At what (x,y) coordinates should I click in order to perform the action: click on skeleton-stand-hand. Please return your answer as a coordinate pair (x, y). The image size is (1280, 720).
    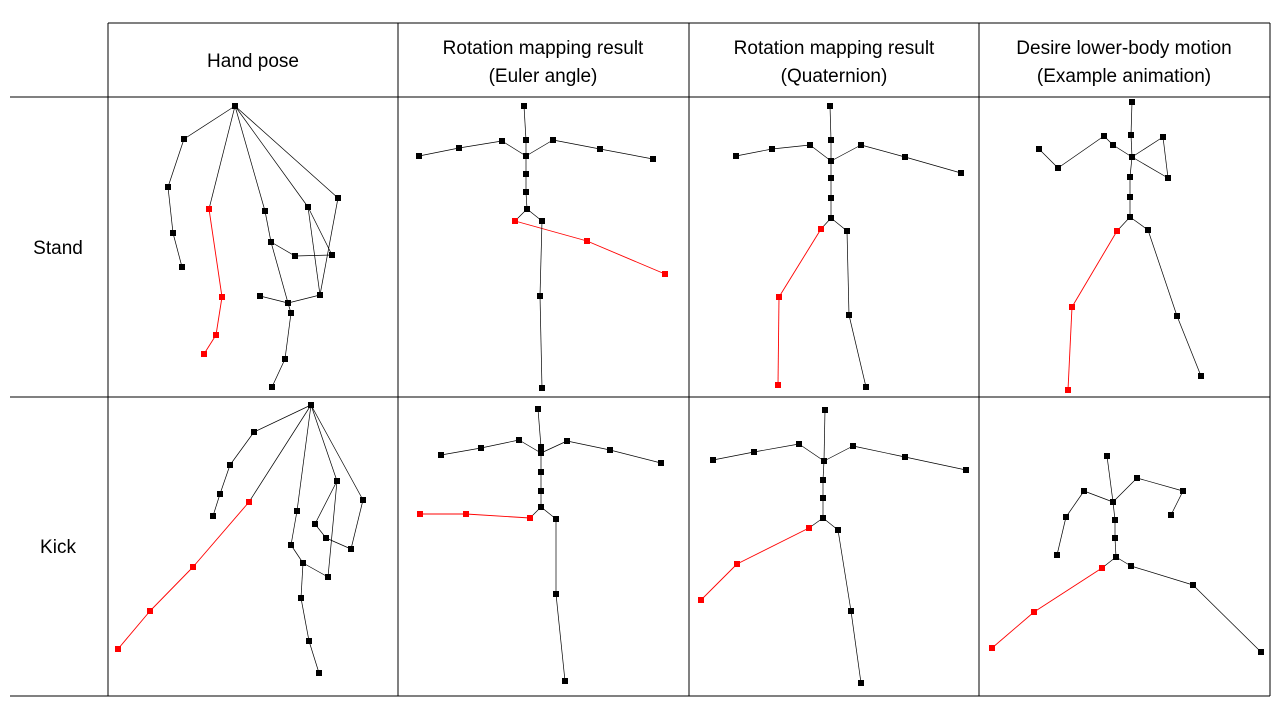
    Looking at the image, I should click on (253, 246).